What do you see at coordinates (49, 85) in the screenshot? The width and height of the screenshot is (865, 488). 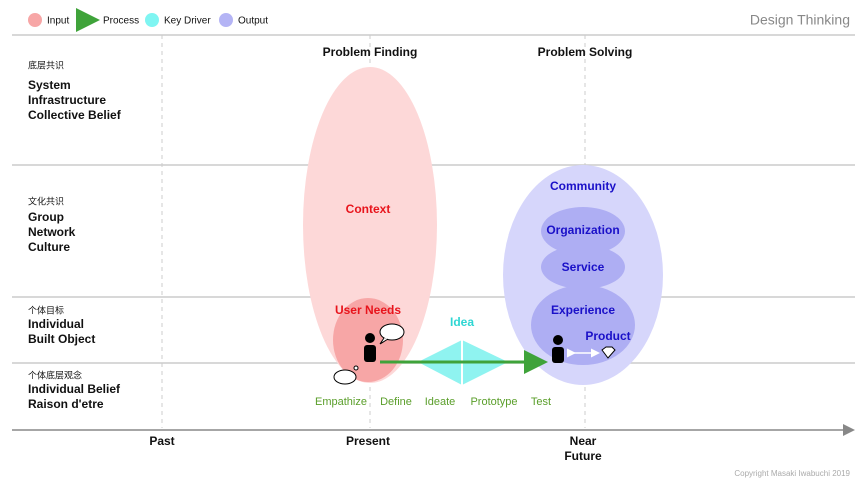 I see `row-label: System` at bounding box center [49, 85].